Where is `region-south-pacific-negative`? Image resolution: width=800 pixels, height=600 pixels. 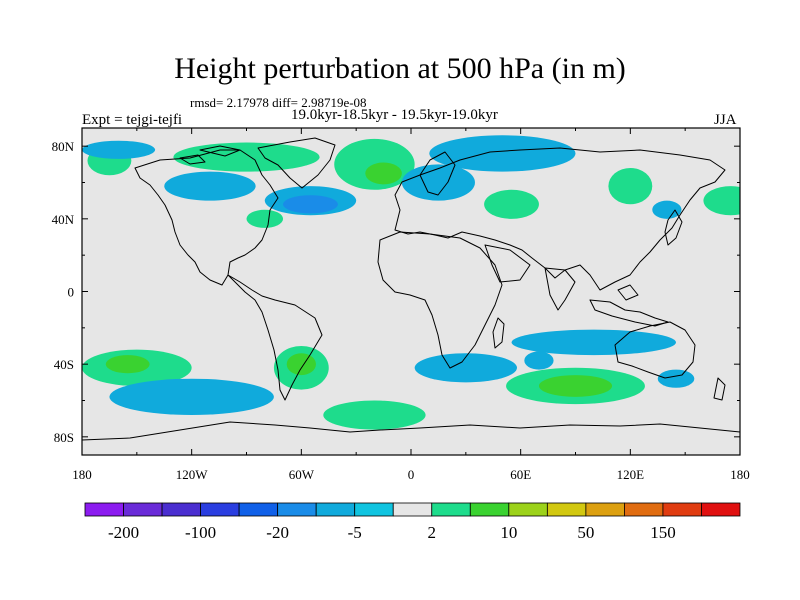
region-south-pacific-negative is located at coordinates (191, 397).